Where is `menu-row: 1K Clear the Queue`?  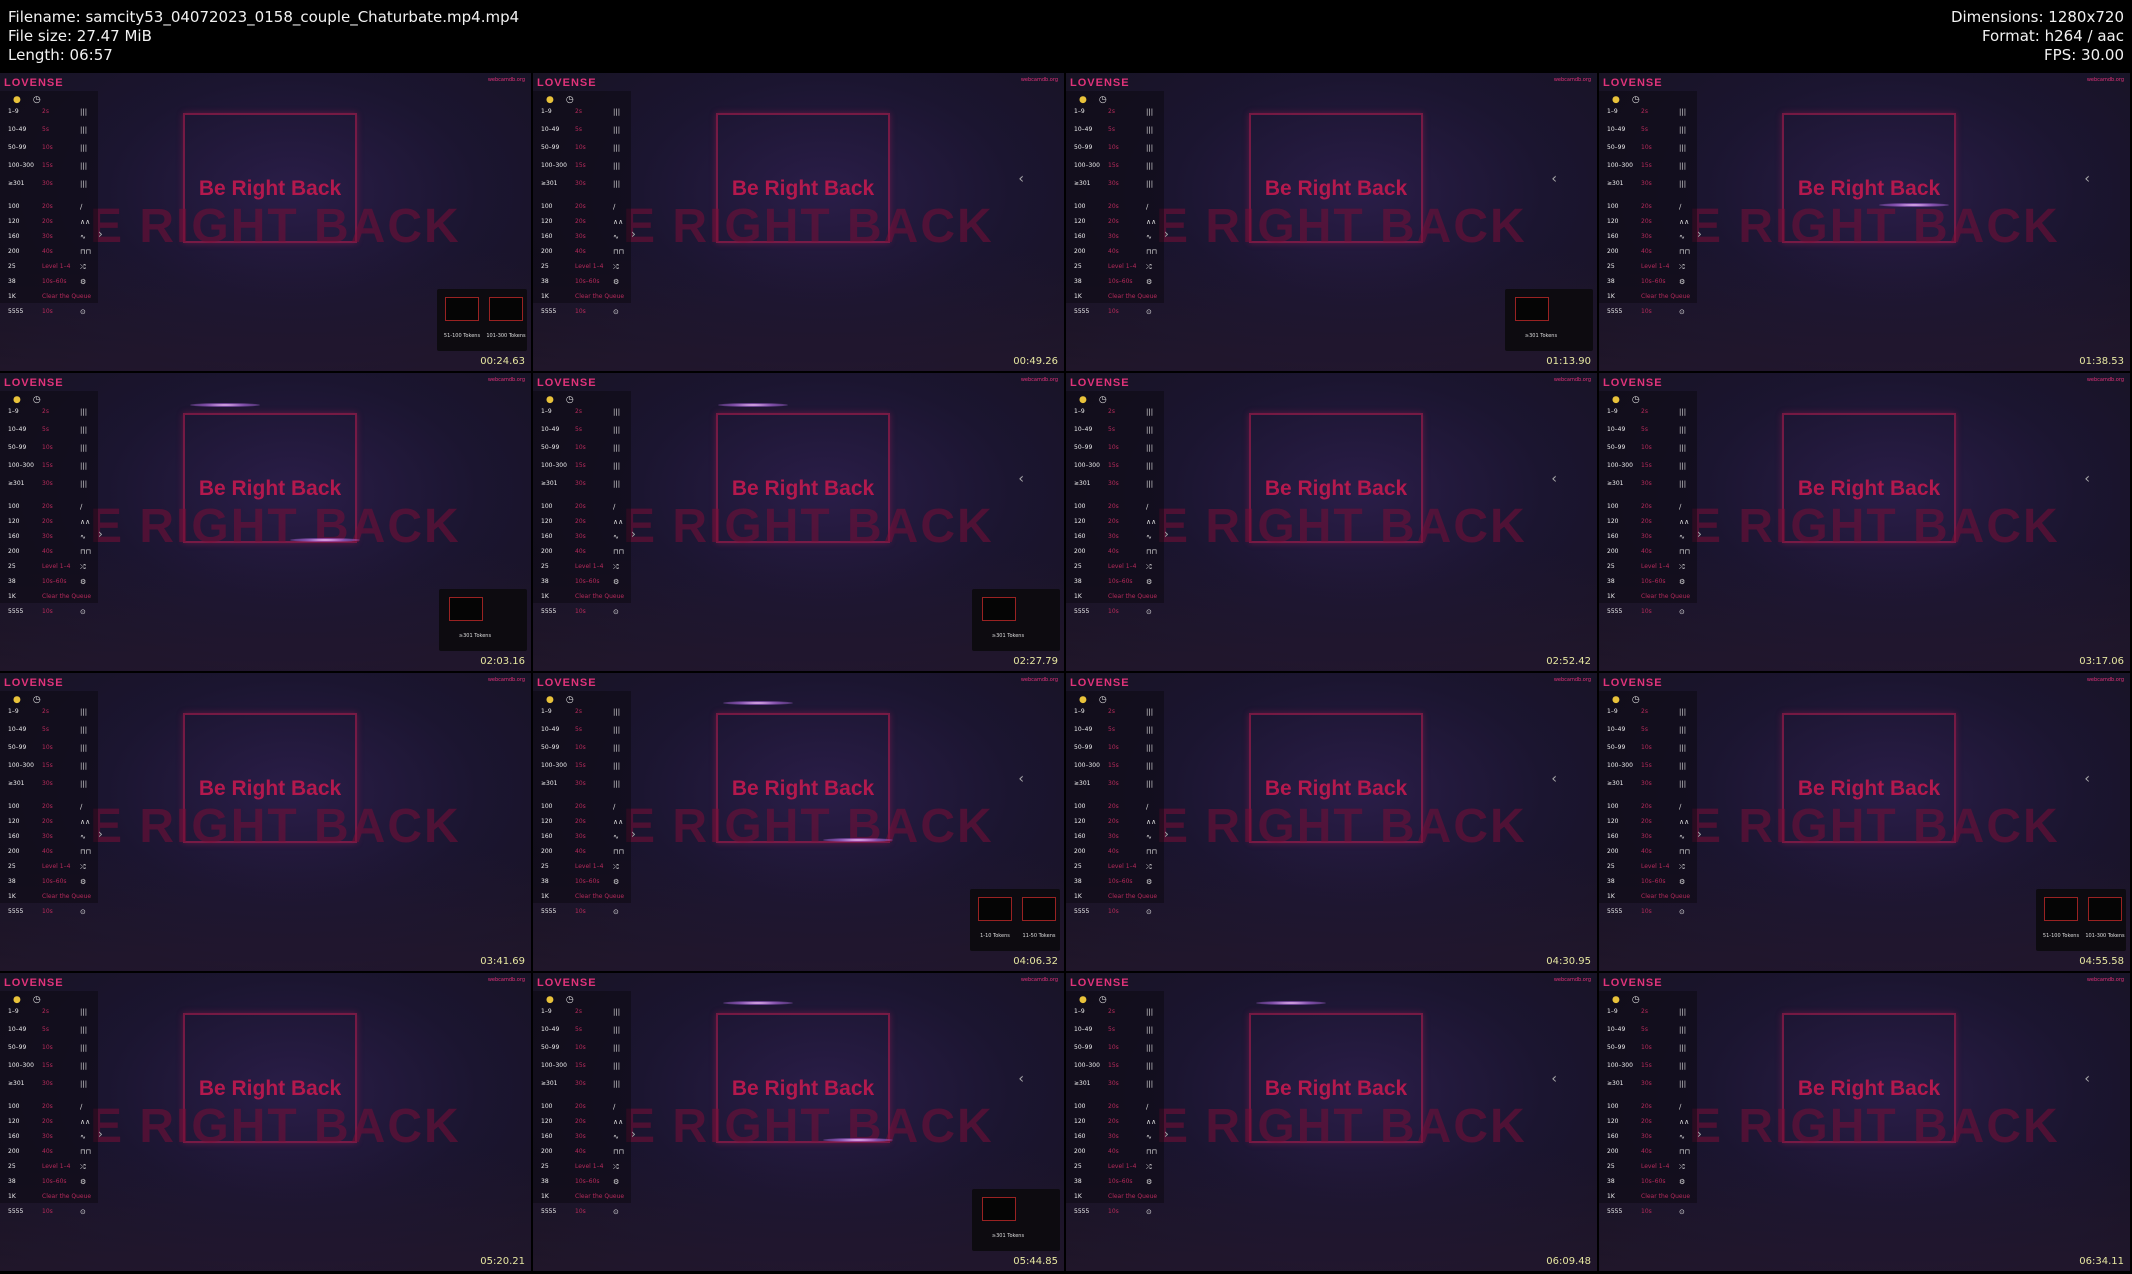
menu-row: 1K Clear the Queue is located at coordinates (1648, 296).